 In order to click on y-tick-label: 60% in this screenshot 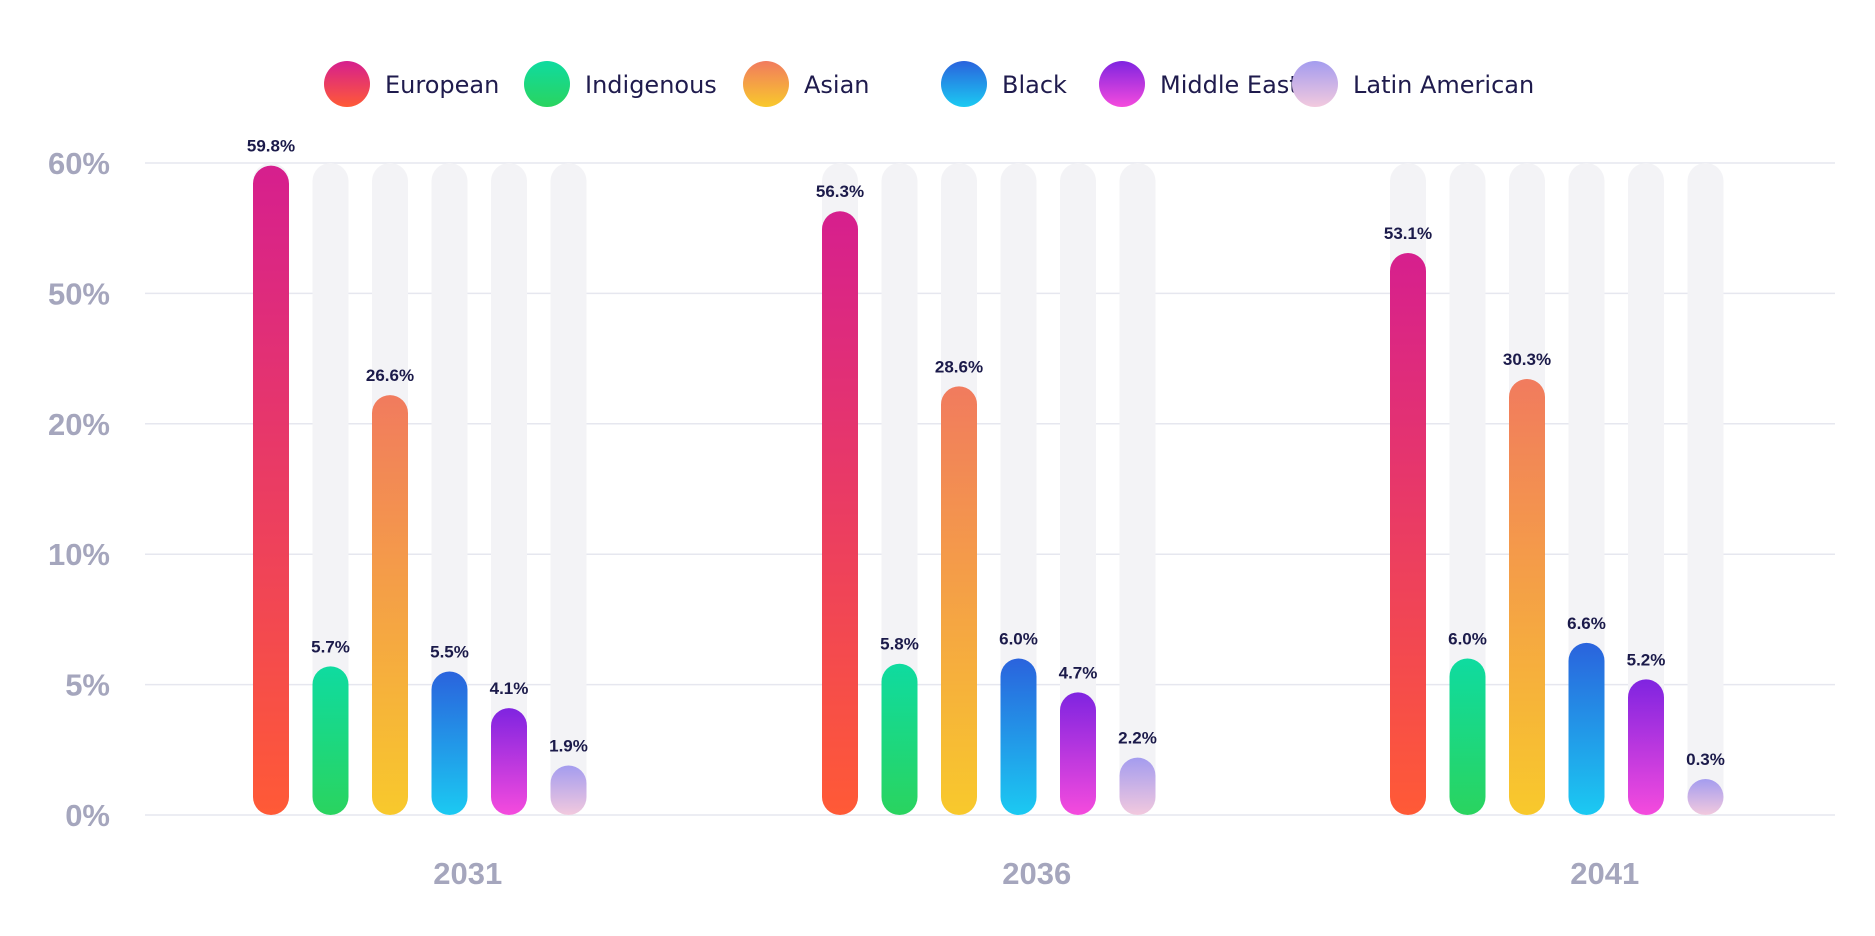, I will do `click(79, 163)`.